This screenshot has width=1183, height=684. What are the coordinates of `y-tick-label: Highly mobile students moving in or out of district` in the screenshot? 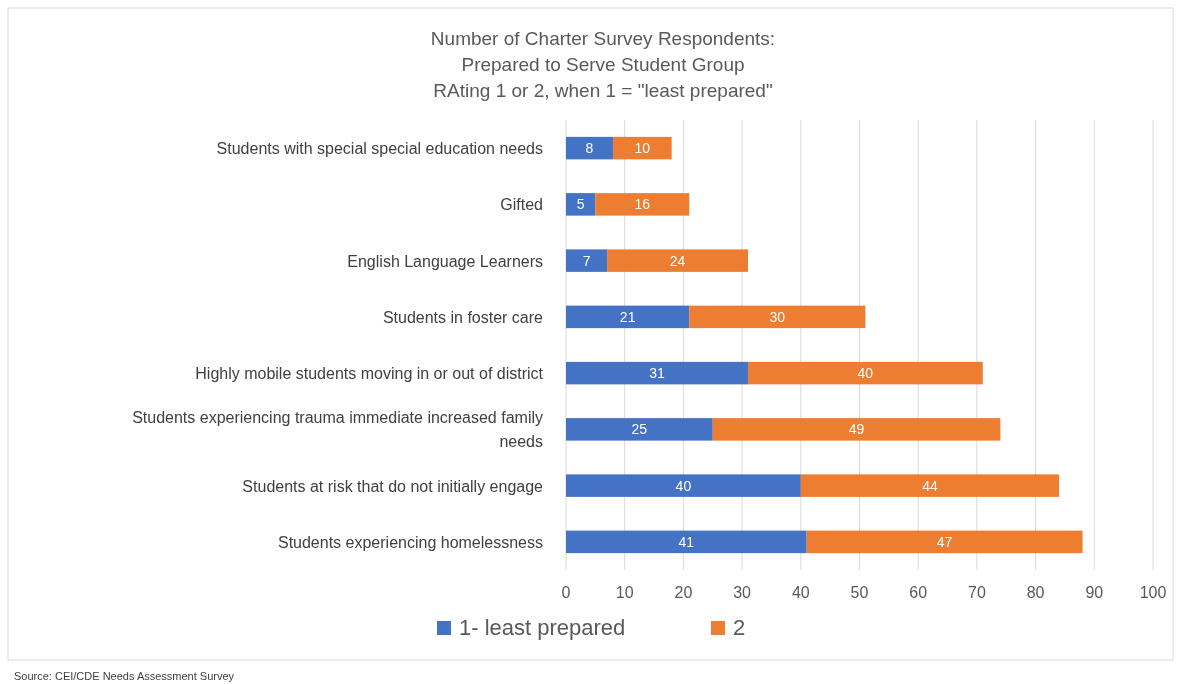 It's located at (369, 374).